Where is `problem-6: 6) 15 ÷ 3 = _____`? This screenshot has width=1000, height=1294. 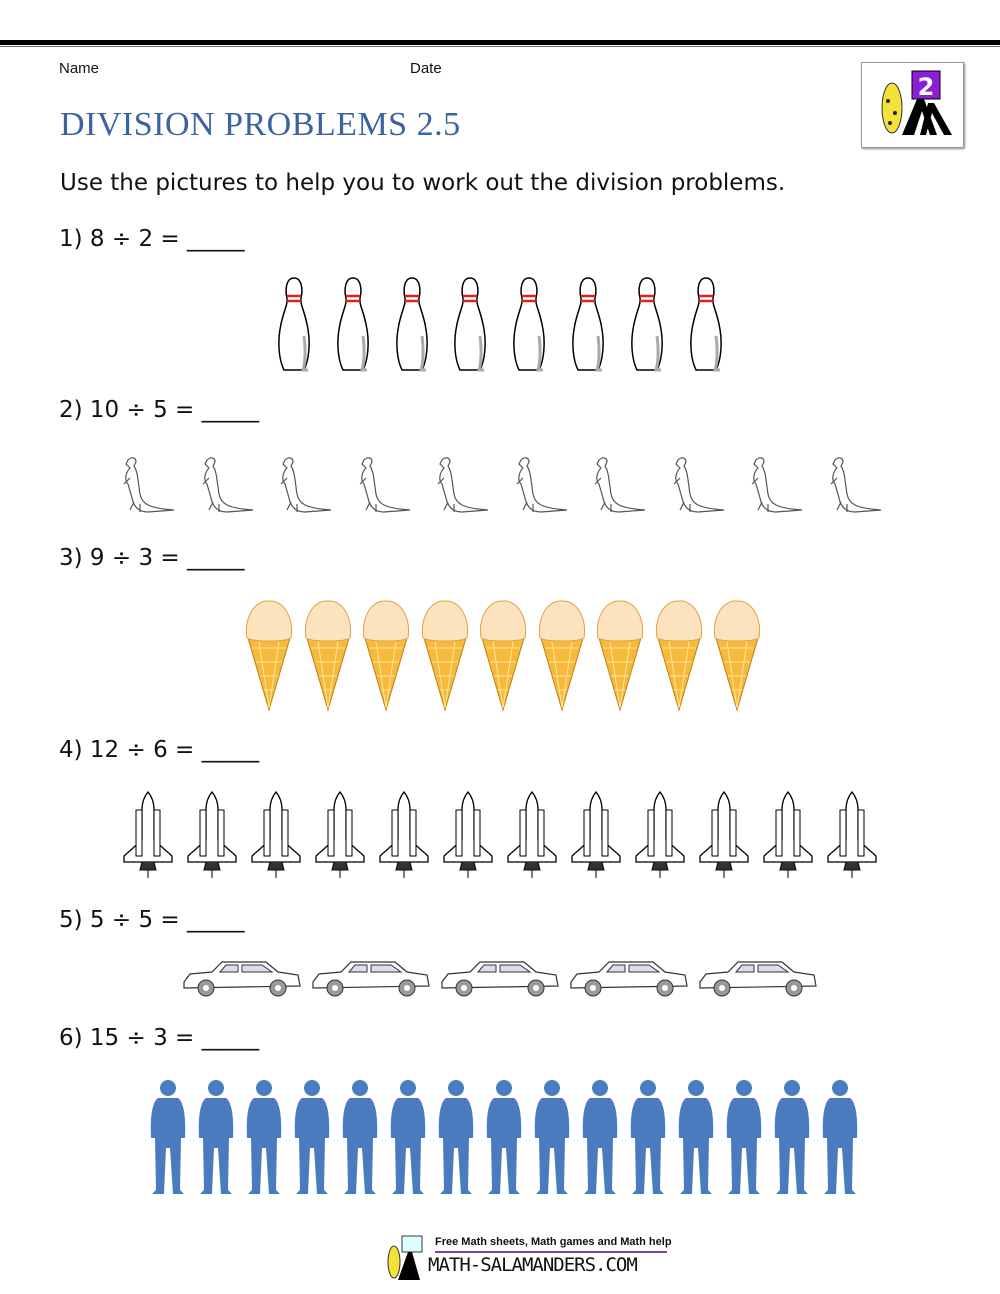 problem-6: 6) 15 ÷ 3 = _____ is located at coordinates (159, 1038).